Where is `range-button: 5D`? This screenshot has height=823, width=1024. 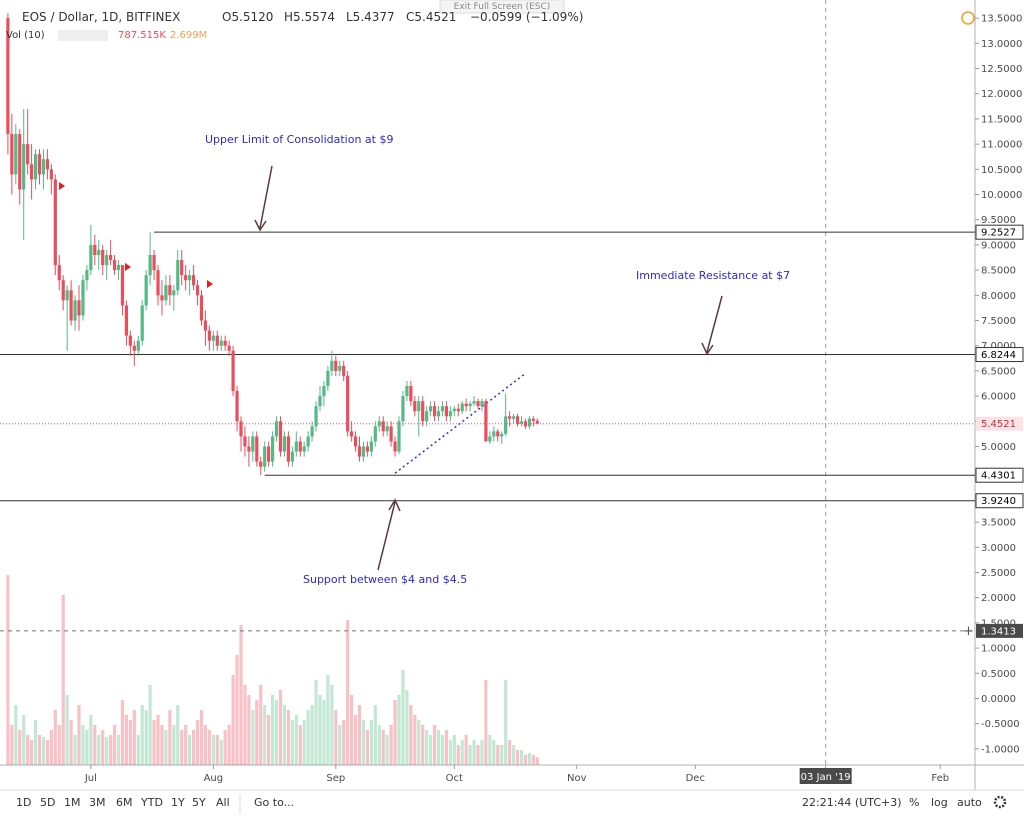
range-button: 5D is located at coordinates (47, 802).